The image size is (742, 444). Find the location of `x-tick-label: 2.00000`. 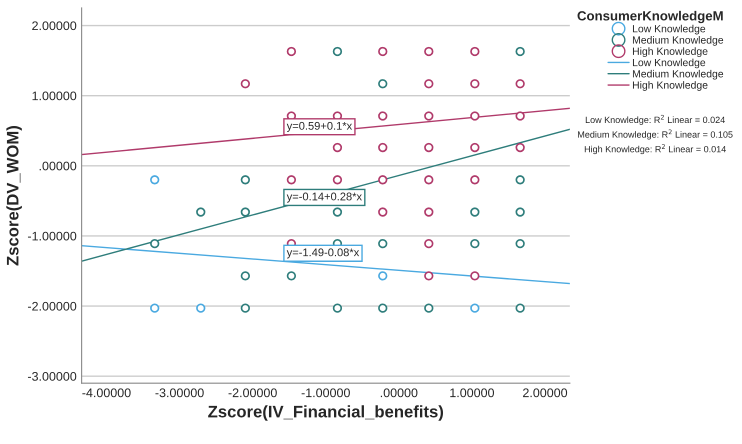

x-tick-label: 2.00000 is located at coordinates (545, 393).